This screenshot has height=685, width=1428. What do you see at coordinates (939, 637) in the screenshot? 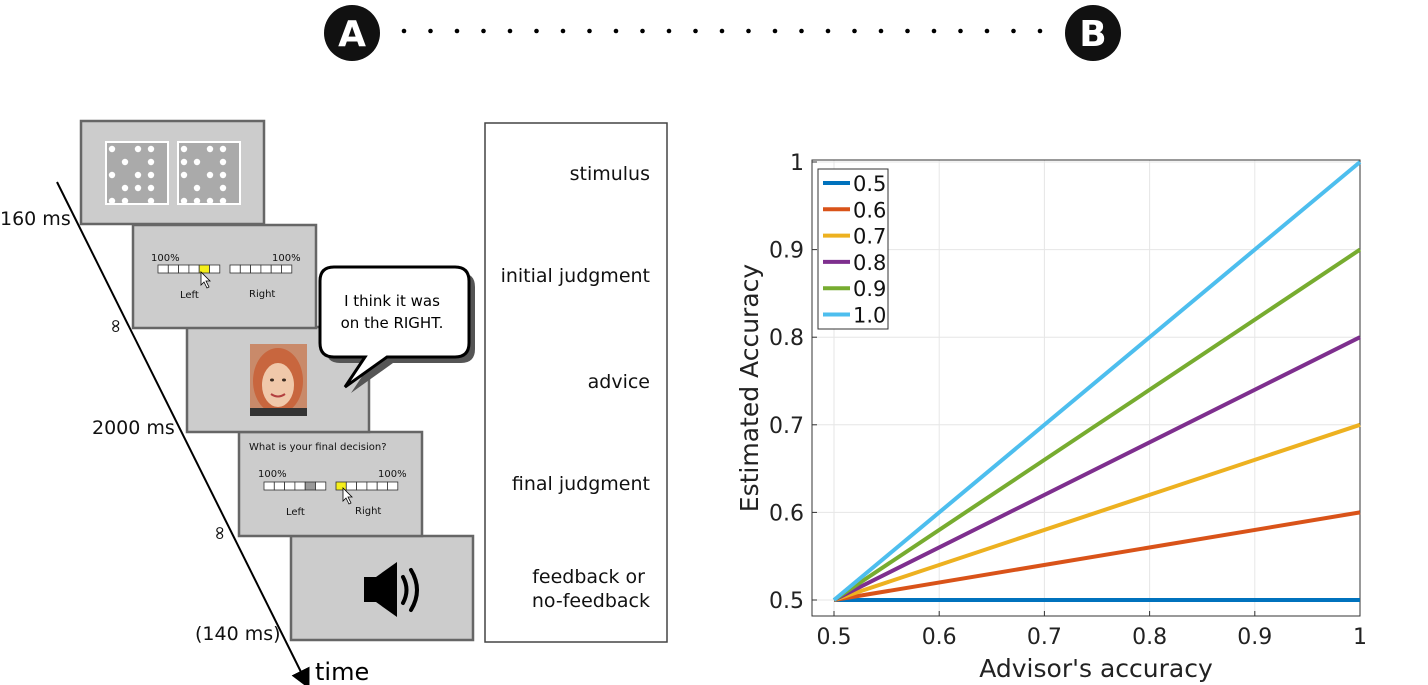
I see `x-tick-label: 0.6` at bounding box center [939, 637].